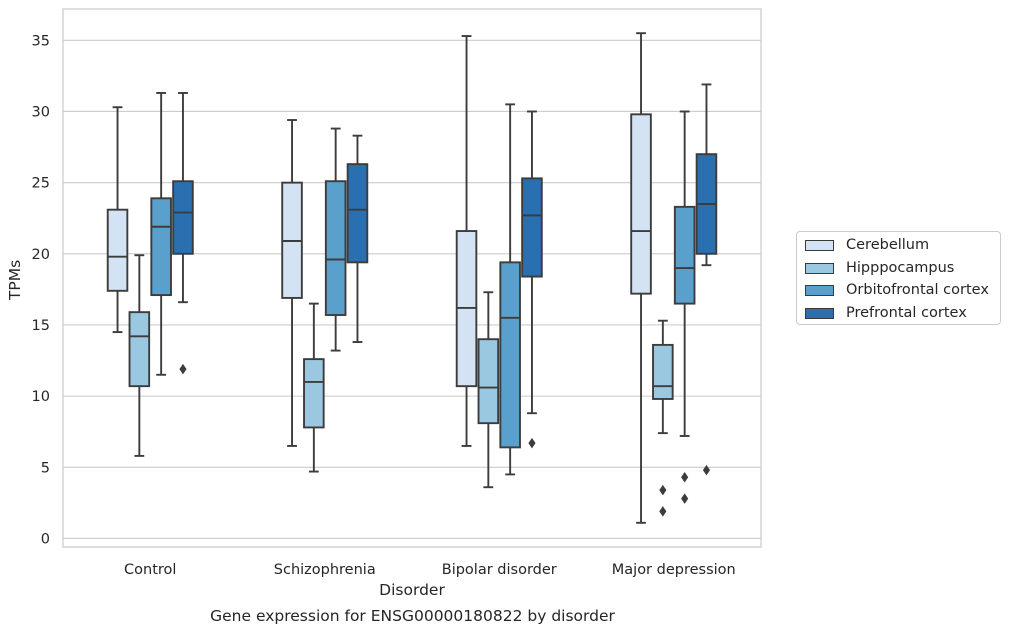 This screenshot has width=1013, height=634. What do you see at coordinates (888, 245) in the screenshot?
I see `legend-label: Cerebellum` at bounding box center [888, 245].